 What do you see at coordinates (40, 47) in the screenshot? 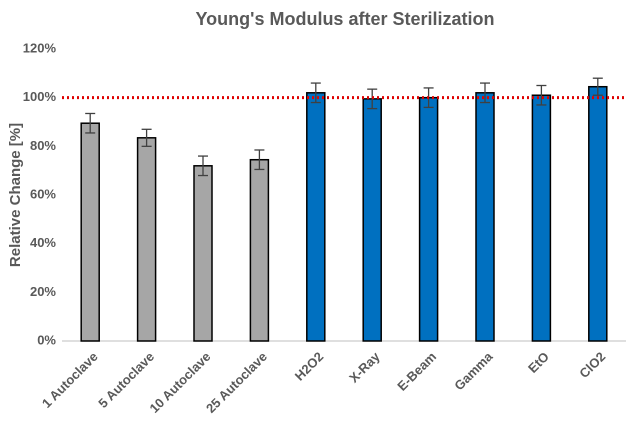
I see `y-tick-label: 120%` at bounding box center [40, 47].